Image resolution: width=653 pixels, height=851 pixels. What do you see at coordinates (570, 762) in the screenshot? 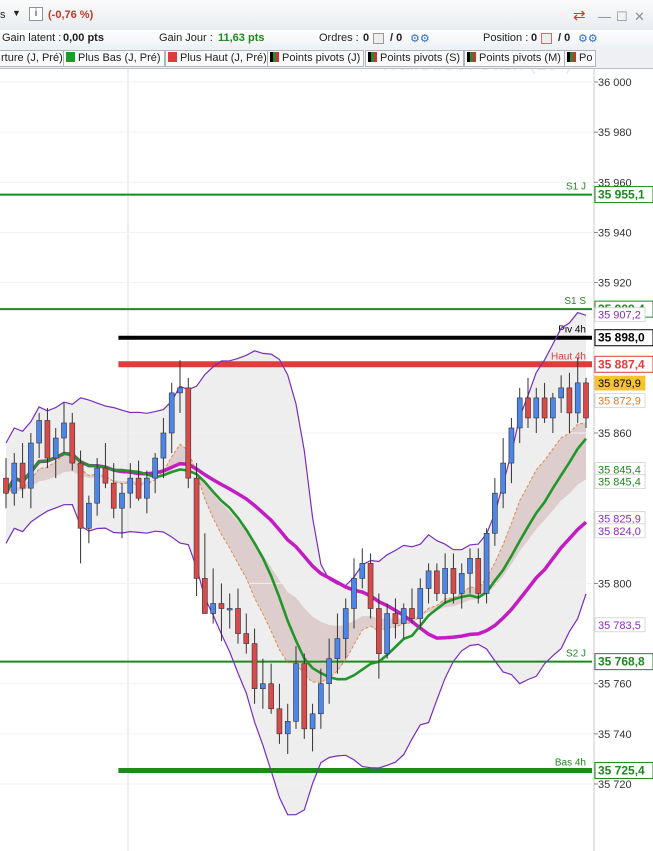
I see `pivot-line-label: Bas 4h` at bounding box center [570, 762].